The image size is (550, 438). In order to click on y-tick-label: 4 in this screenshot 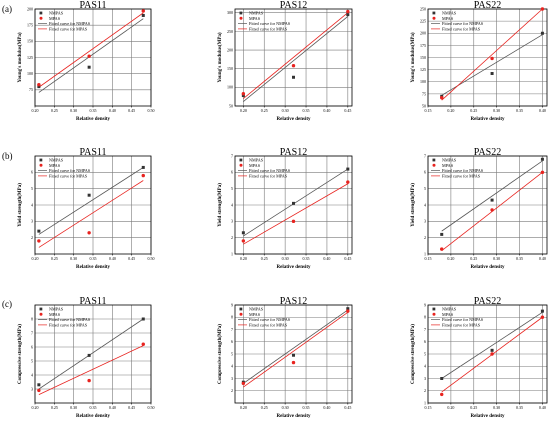, I will do `click(232, 366)`.